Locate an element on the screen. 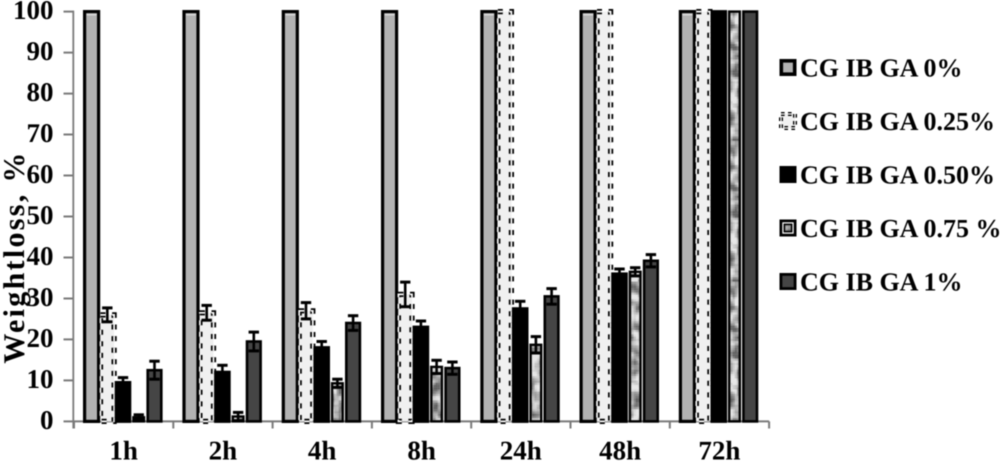 This screenshot has height=462, width=1000. svg-text: 90 is located at coordinates (40, 51).